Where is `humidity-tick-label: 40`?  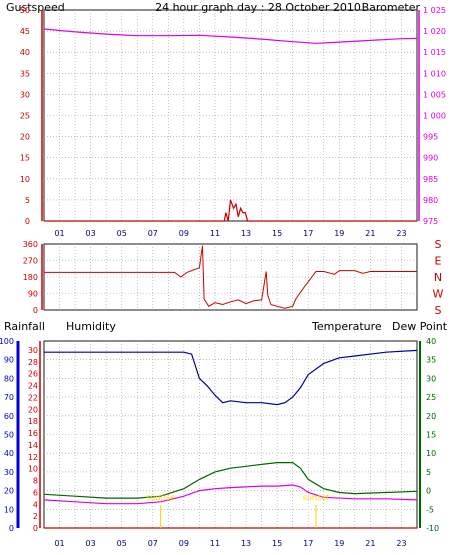
humidity-tick-label: 40 is located at coordinates (9, 453).